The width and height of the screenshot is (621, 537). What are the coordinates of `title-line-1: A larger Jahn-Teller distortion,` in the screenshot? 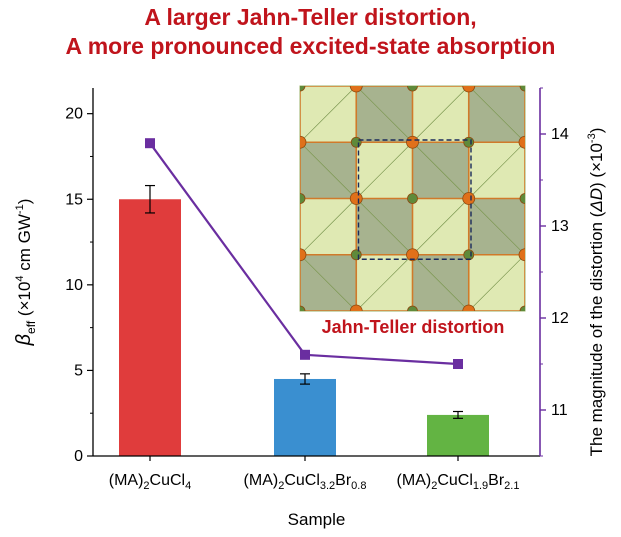 It's located at (310, 17).